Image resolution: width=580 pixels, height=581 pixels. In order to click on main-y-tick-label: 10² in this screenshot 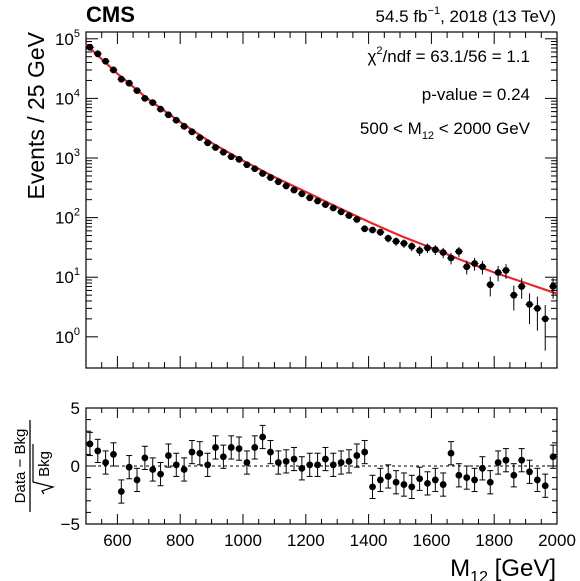, I will do `click(67, 217)`.